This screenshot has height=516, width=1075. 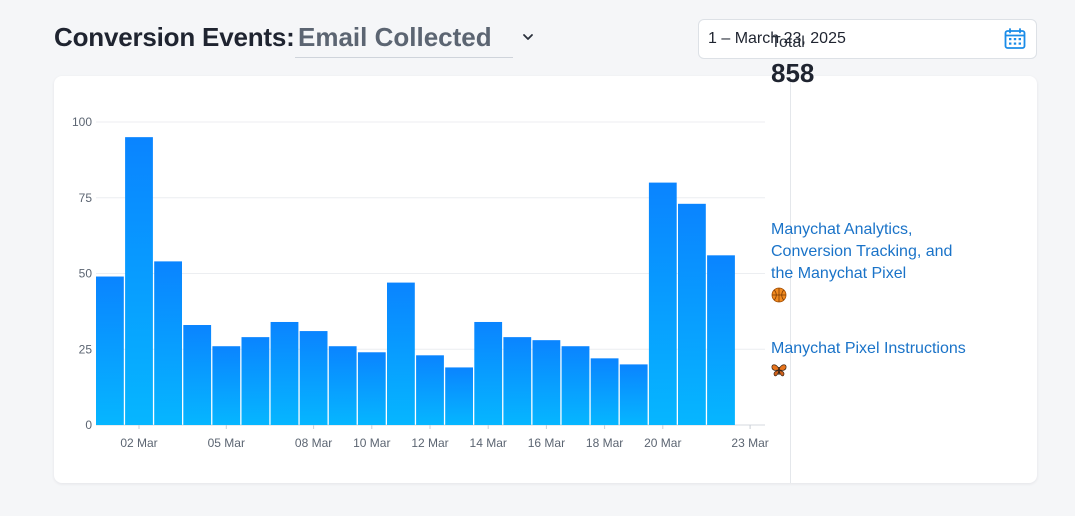 I want to click on y-tick-label: 75, so click(x=86, y=198).